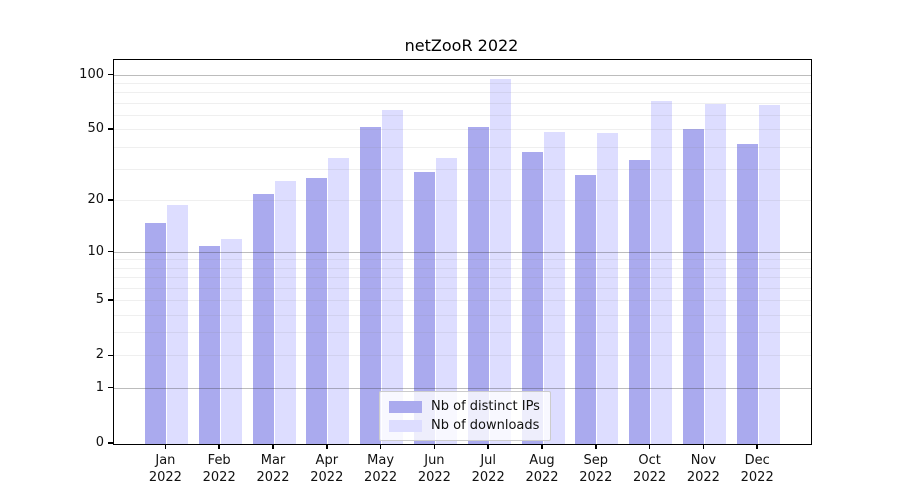 The width and height of the screenshot is (900, 500). Describe the element at coordinates (703, 446) in the screenshot. I see `x-tick-mark-nov` at that location.